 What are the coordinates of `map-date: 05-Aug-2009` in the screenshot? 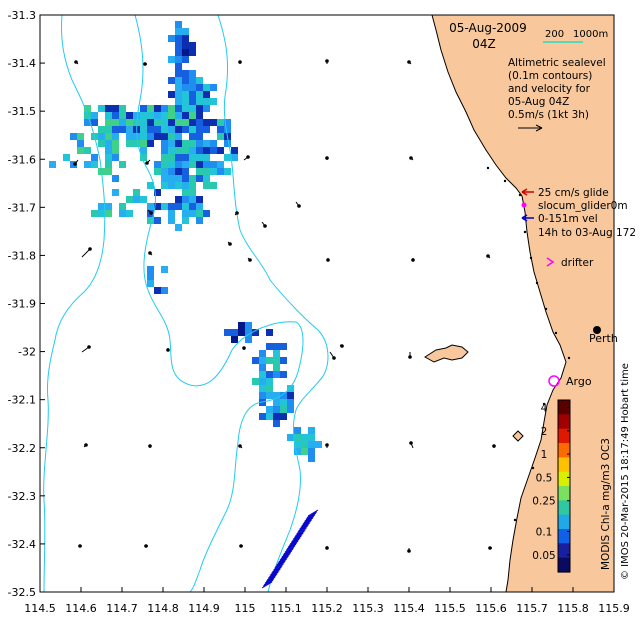 It's located at (488, 28).